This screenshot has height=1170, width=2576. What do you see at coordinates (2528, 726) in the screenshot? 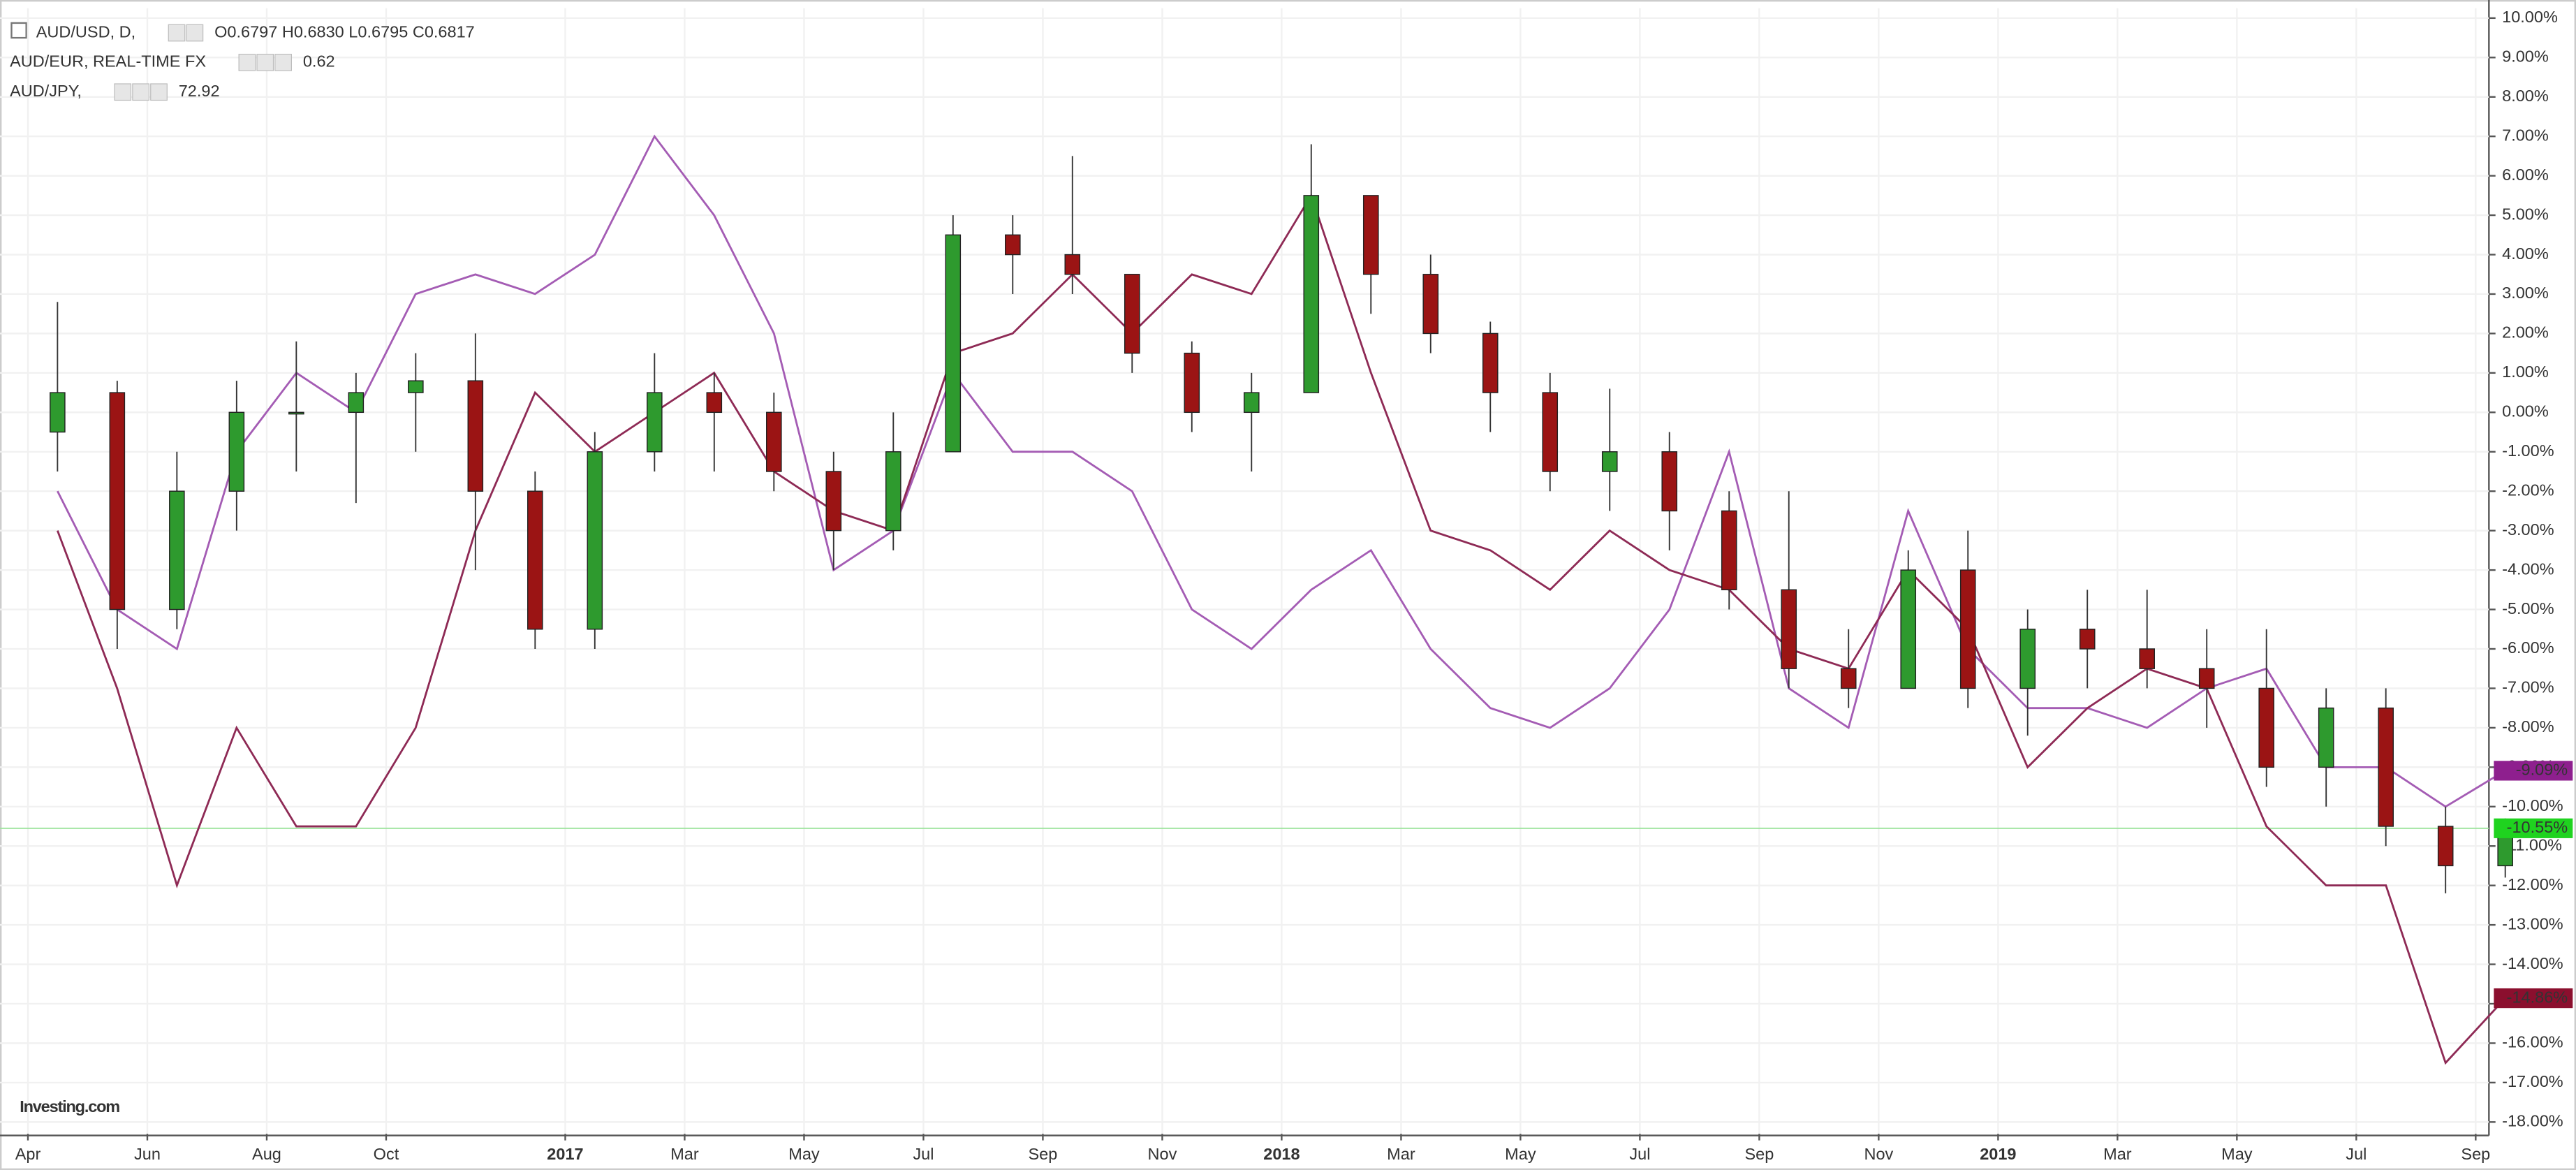
I see `y-tick-label: -8.00%` at bounding box center [2528, 726].